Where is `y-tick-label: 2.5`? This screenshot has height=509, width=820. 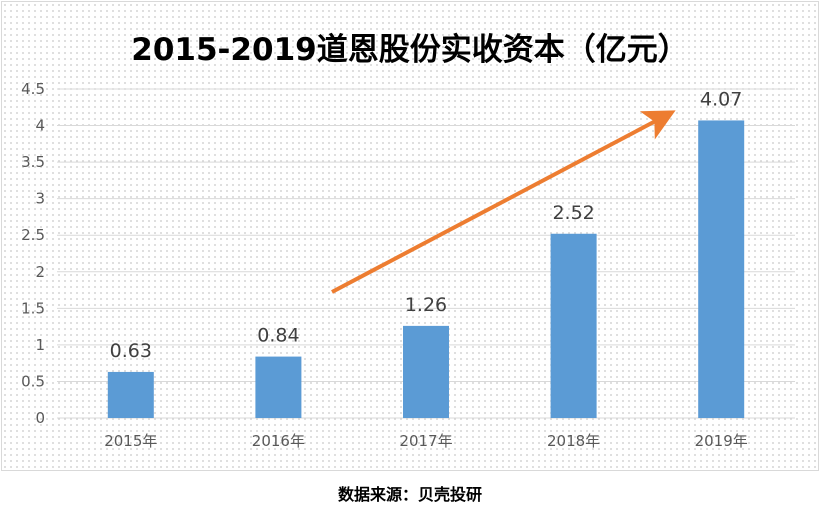
y-tick-label: 2.5 is located at coordinates (33, 235).